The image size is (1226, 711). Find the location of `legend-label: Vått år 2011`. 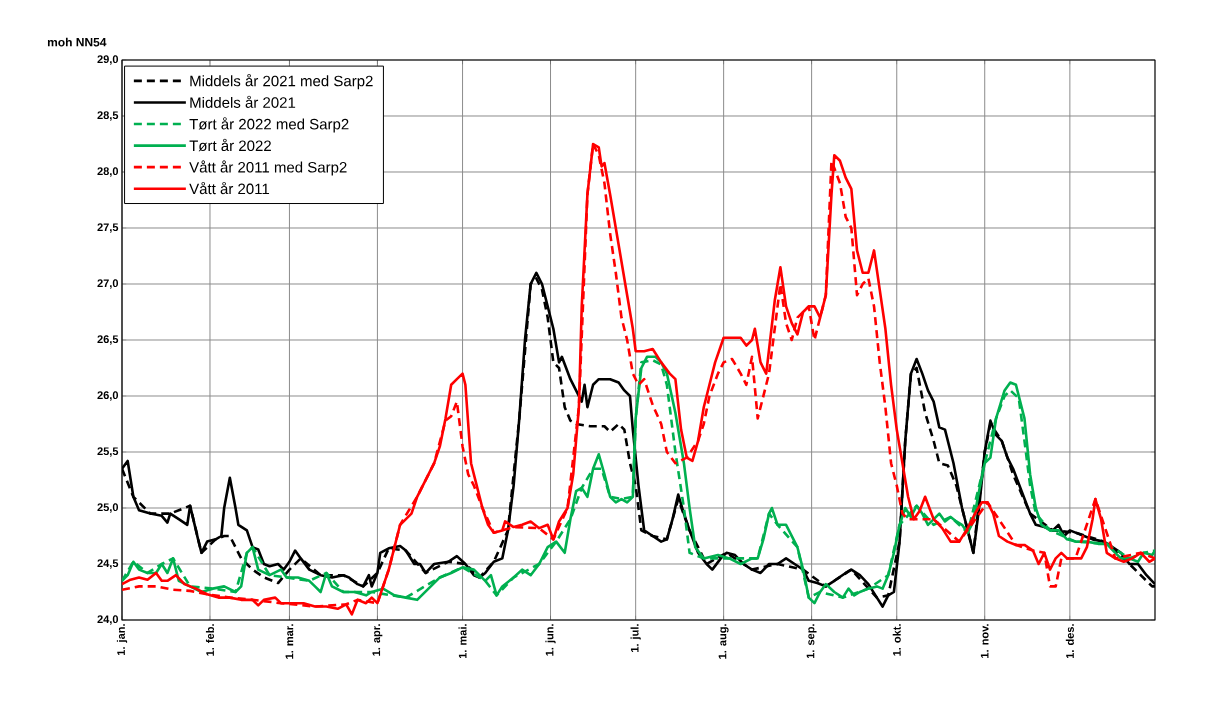

legend-label: Vått år 2011 is located at coordinates (229, 188).